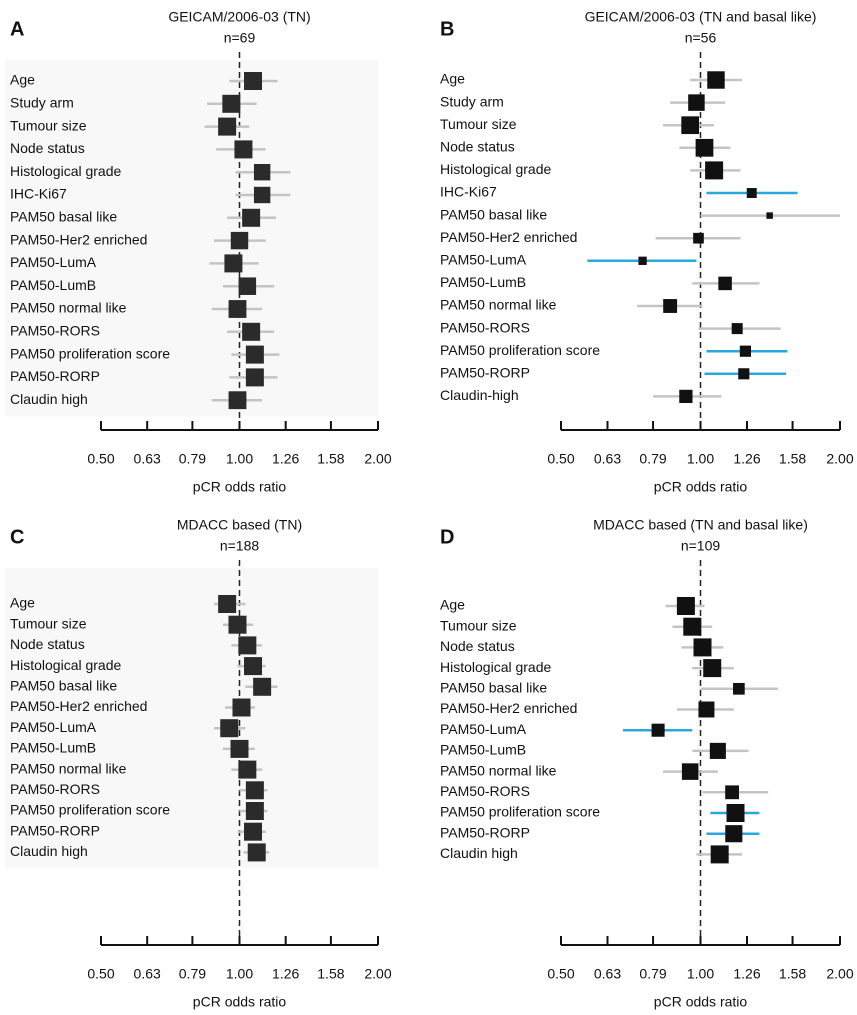 Image resolution: width=857 pixels, height=1015 pixels. Describe the element at coordinates (447, 29) in the screenshot. I see `panel-letter: B` at that location.